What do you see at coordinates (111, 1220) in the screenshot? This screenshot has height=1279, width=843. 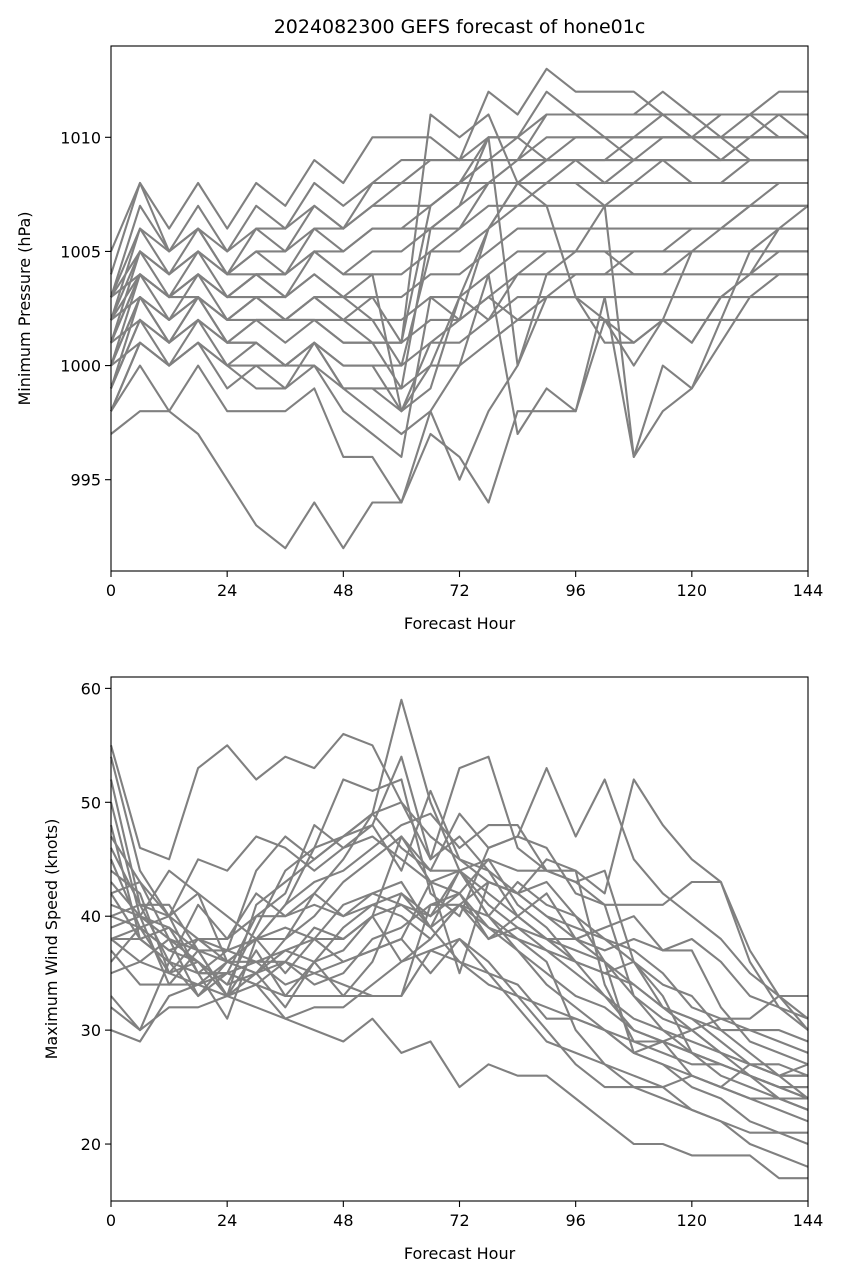 I see `wind-x-tick-label: 0` at bounding box center [111, 1220].